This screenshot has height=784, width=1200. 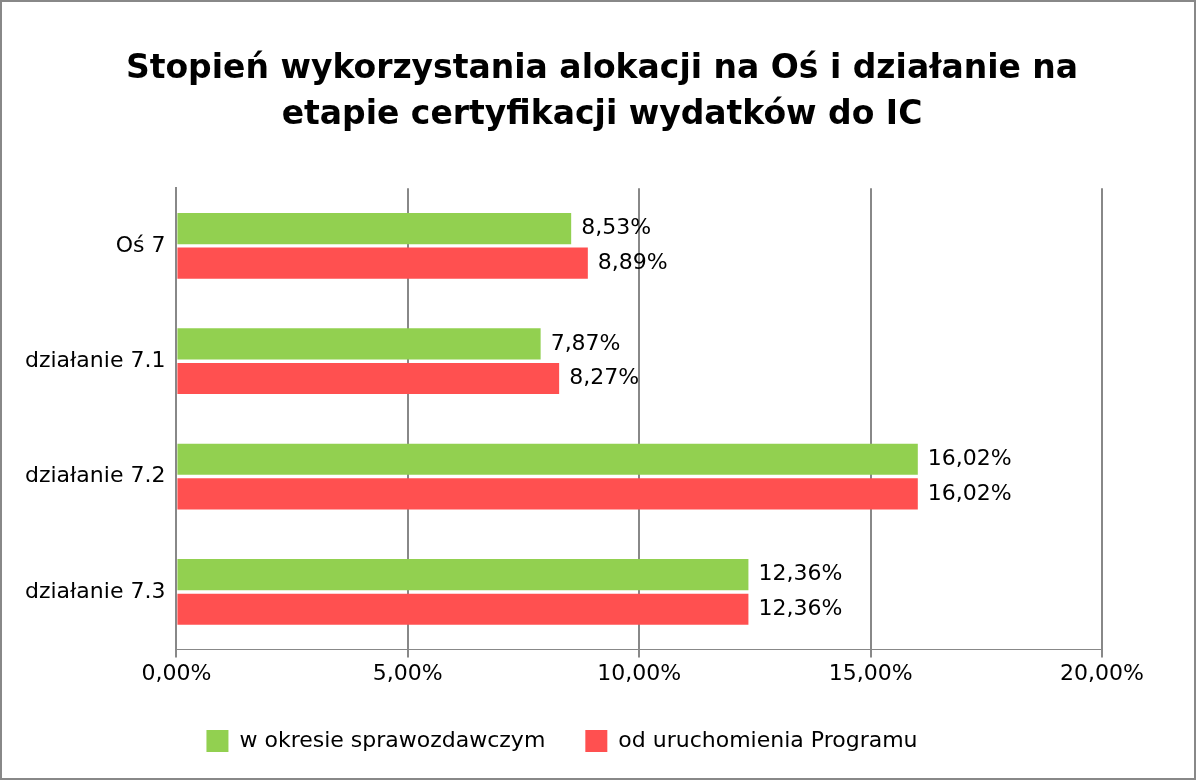 I want to click on x-tick-label: 10,00%, so click(x=639, y=672).